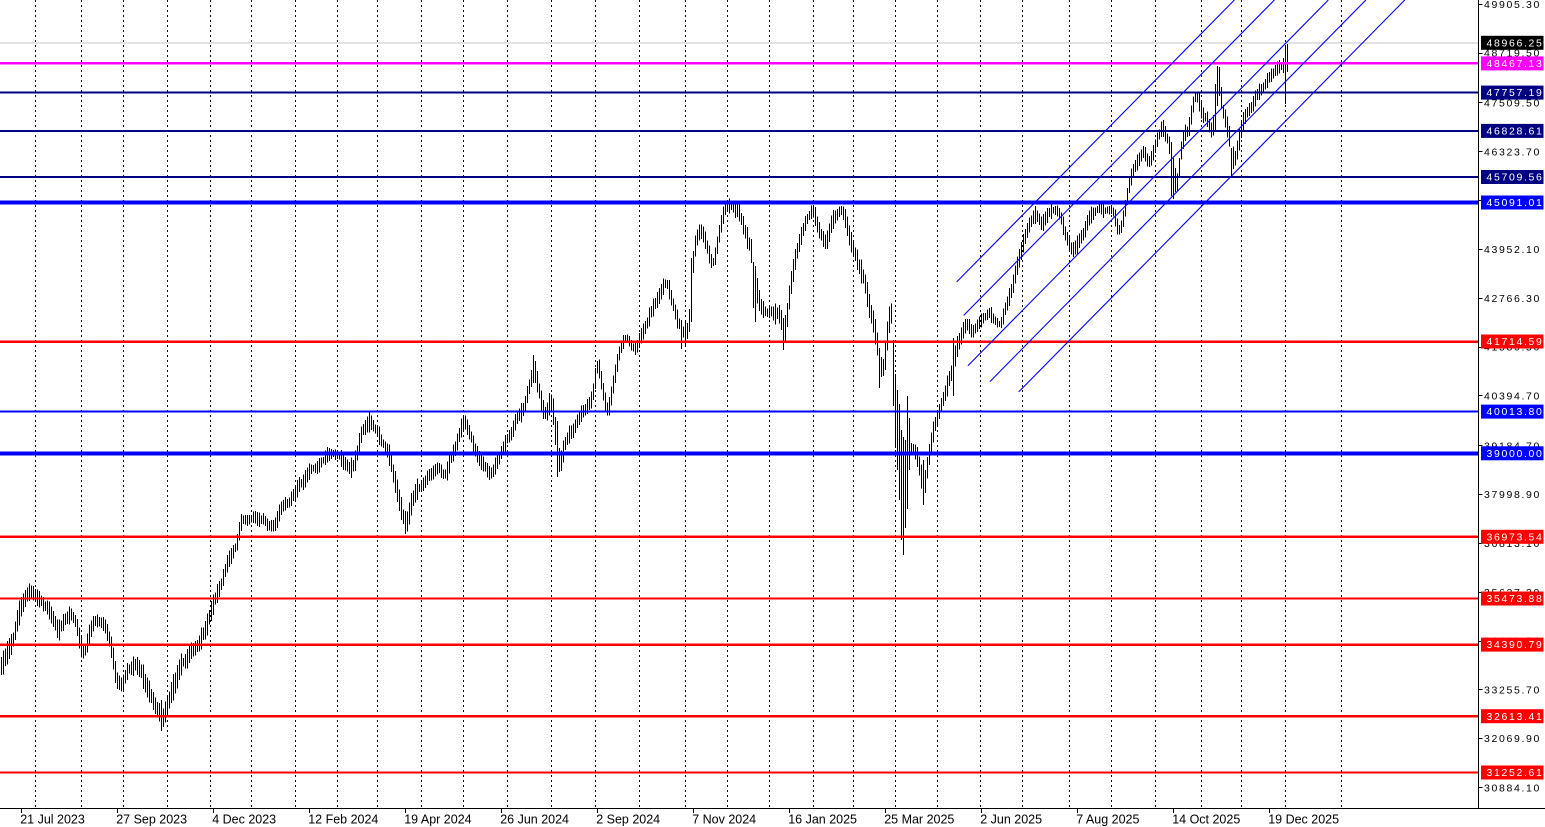  Describe the element at coordinates (1515, 43) in the screenshot. I see `svg-text: 48966.25` at that location.